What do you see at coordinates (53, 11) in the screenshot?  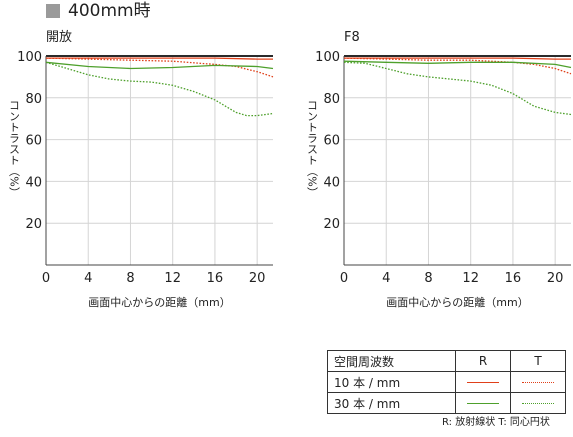 I see `header-square-icon` at bounding box center [53, 11].